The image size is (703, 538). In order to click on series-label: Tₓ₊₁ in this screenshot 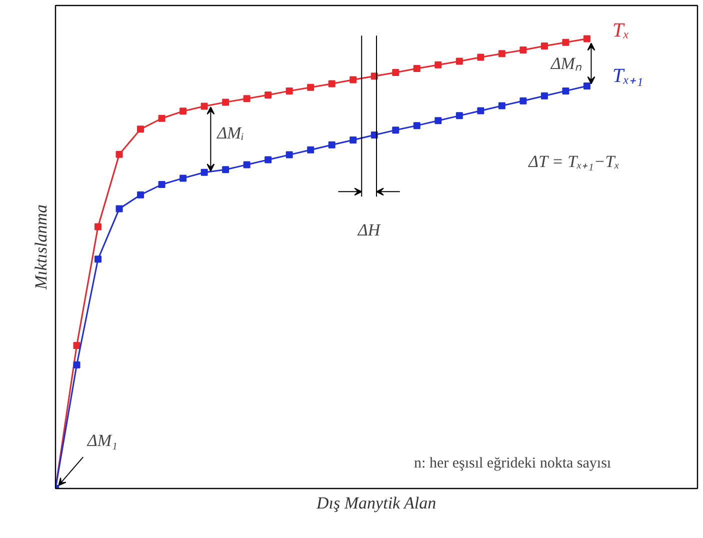, I will do `click(628, 76)`.